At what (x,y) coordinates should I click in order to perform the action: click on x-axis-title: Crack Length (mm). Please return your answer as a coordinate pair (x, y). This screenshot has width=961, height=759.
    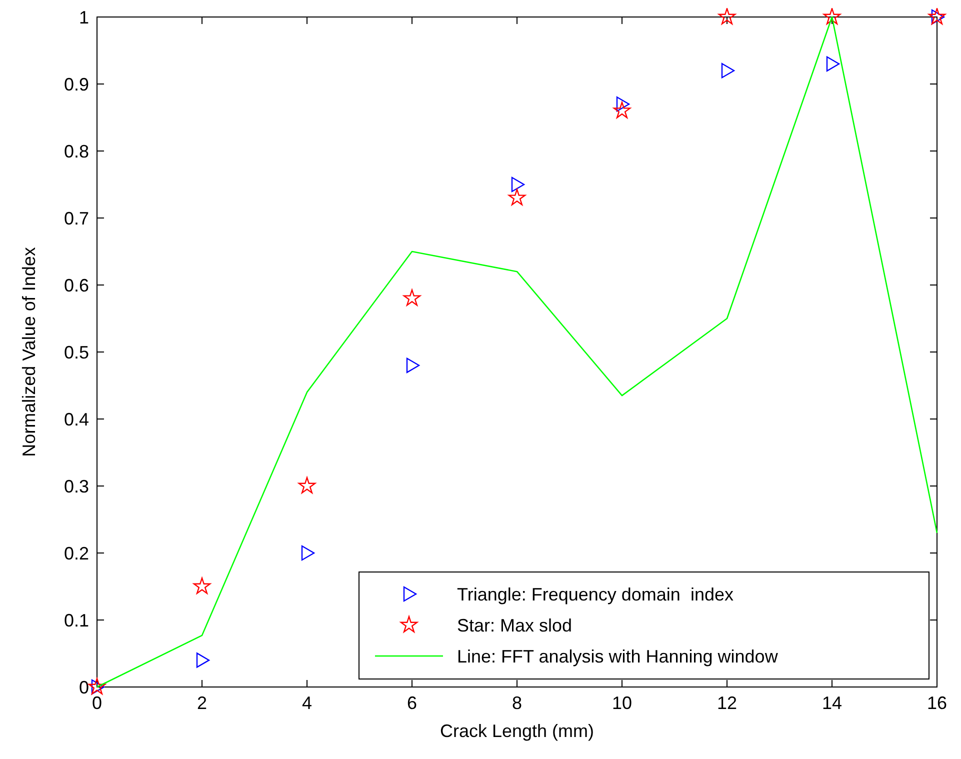
    Looking at the image, I should click on (517, 731).